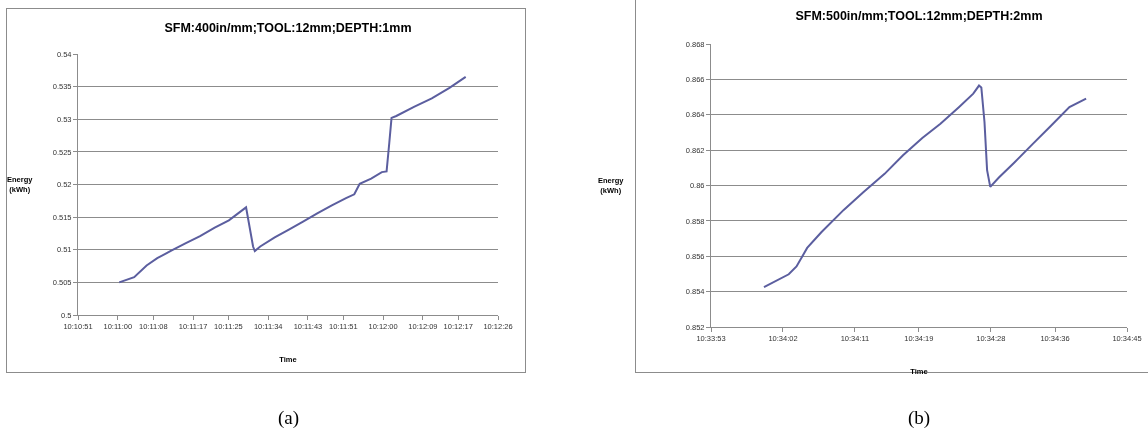  What do you see at coordinates (288, 28) in the screenshot?
I see `chart-title: SFM:400in/mm;TOOL:12mm;DEPTH:1mm` at bounding box center [288, 28].